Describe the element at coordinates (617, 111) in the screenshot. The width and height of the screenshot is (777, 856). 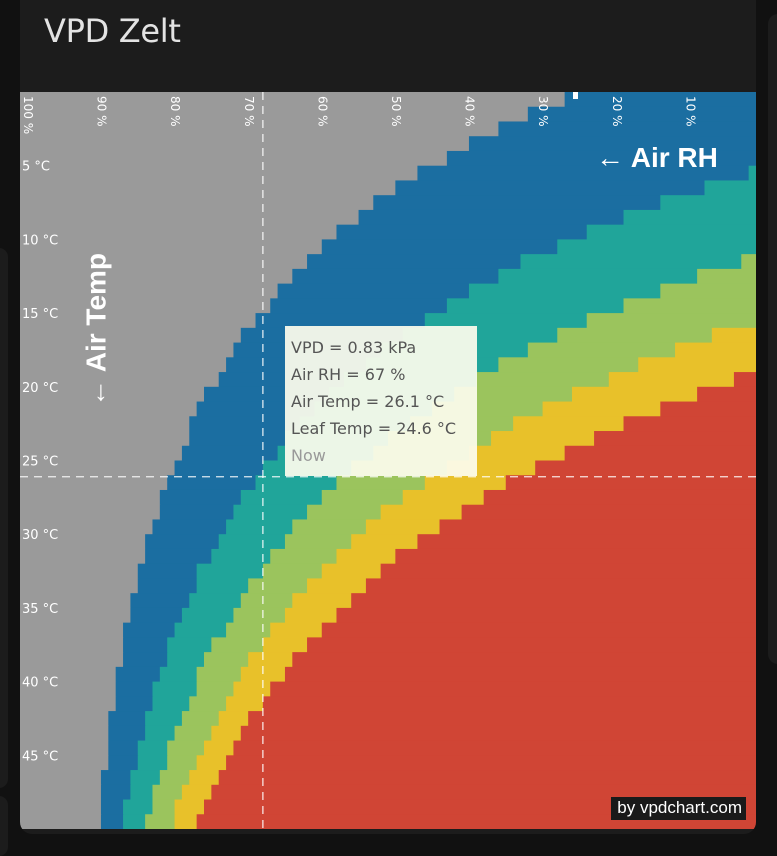
I see `x-tick-label: 20 %` at that location.